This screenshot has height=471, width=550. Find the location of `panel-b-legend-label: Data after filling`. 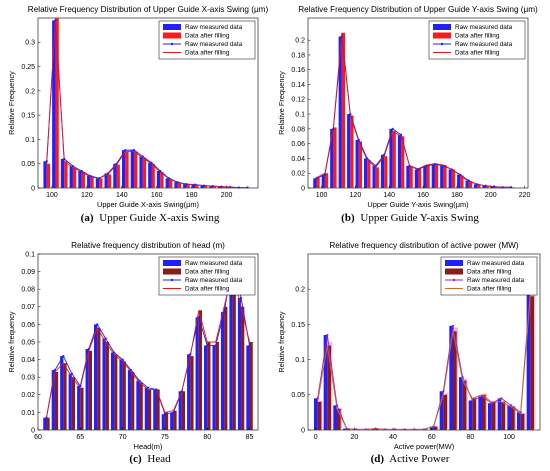

panel-b-legend-label: Data after filling is located at coordinates (477, 36).